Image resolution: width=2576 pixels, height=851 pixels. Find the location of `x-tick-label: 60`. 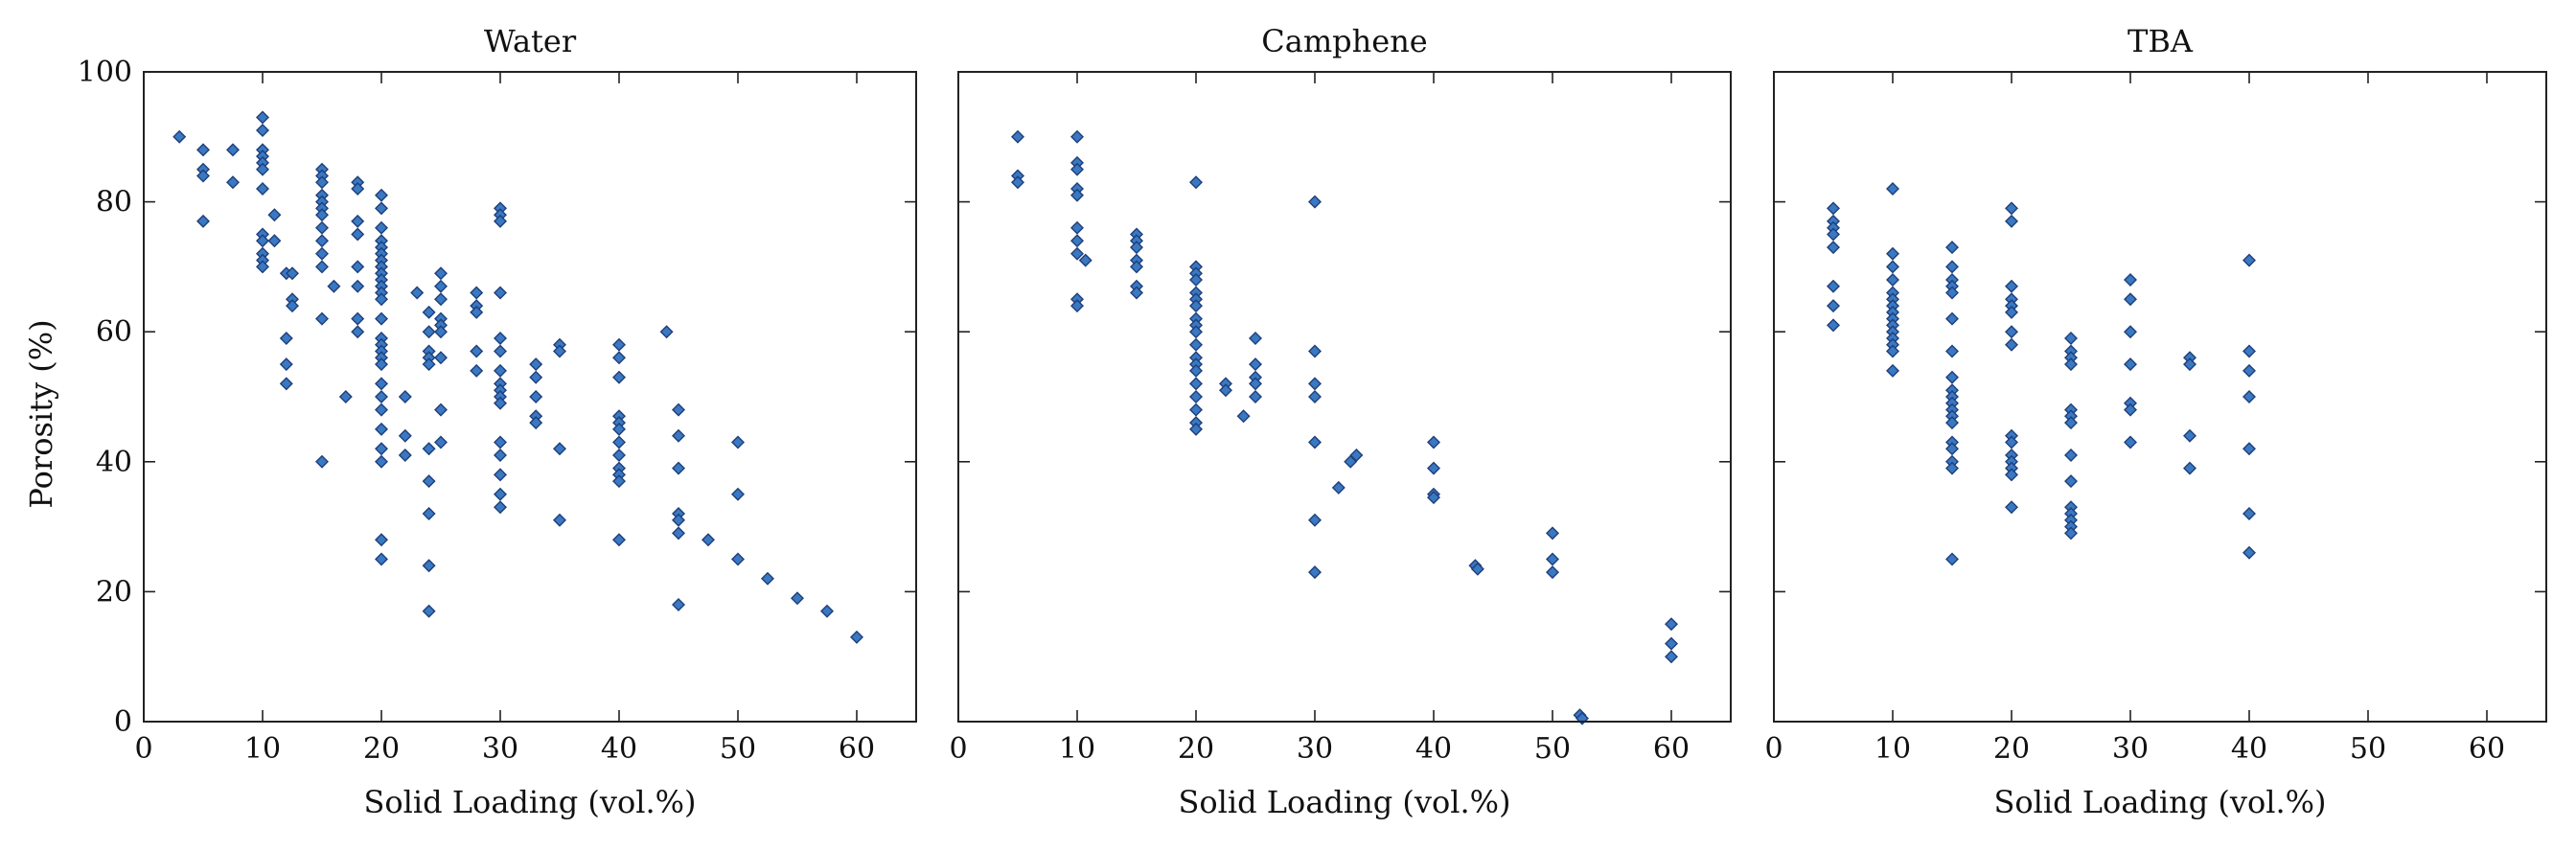

x-tick-label: 60 is located at coordinates (857, 749).